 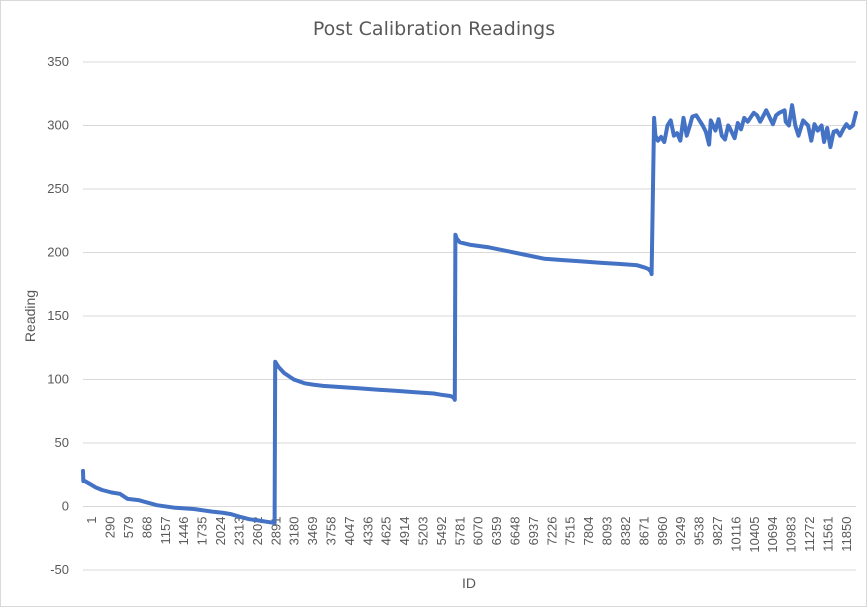 I want to click on y-tick-label: 100, so click(x=58, y=379).